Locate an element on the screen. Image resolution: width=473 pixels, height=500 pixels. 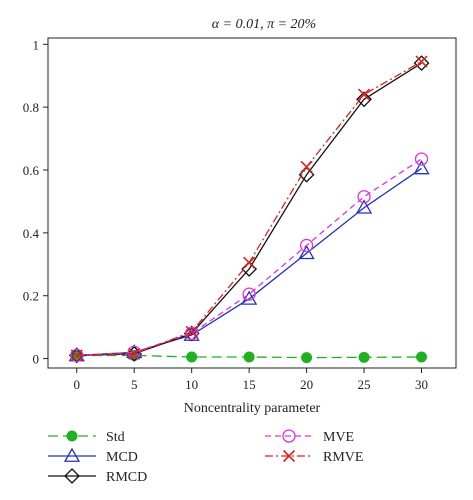
chart-title: α = 0.01, π = 20% is located at coordinates (264, 24).